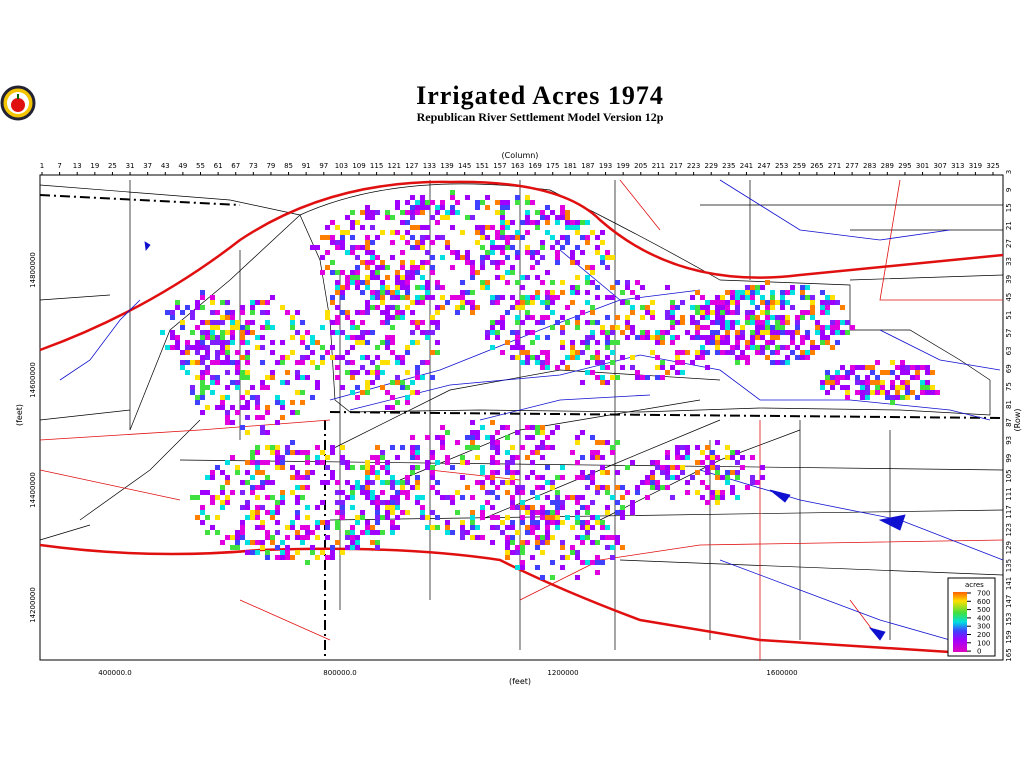  What do you see at coordinates (887, 166) in the screenshot?
I see `column-label: 289` at bounding box center [887, 166].